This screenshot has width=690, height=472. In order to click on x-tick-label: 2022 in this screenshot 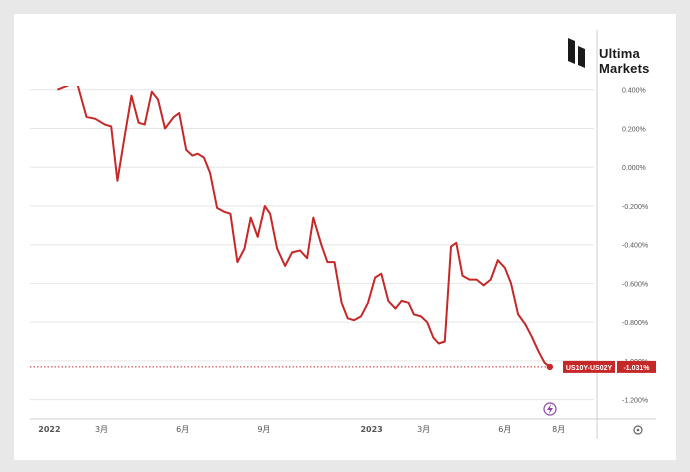, I will do `click(49, 429)`.